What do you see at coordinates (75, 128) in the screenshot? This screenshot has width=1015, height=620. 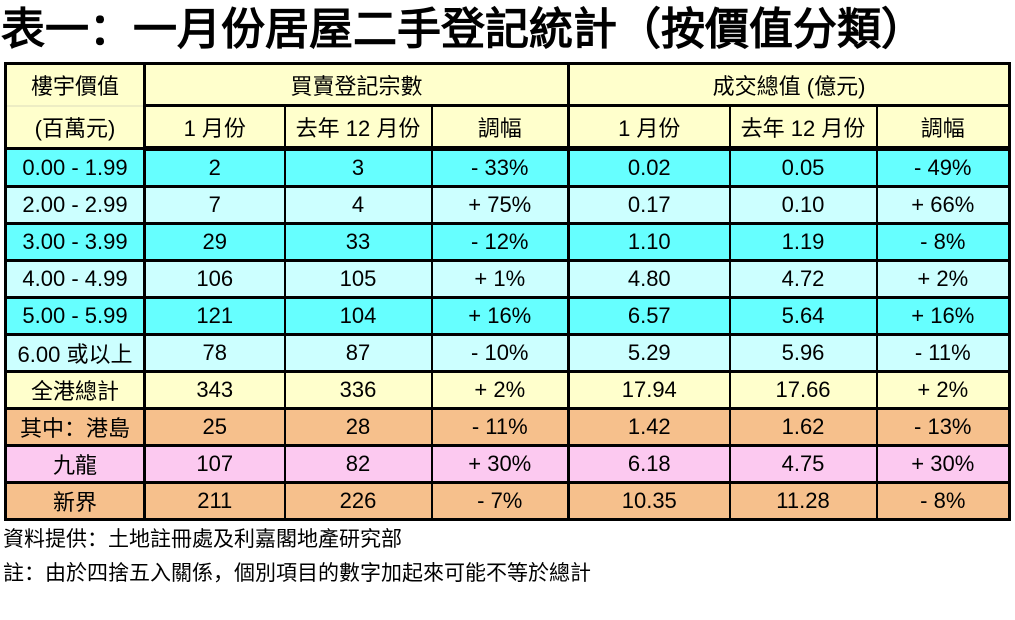 I see `header-building-value-unit: (百萬元)` at bounding box center [75, 128].